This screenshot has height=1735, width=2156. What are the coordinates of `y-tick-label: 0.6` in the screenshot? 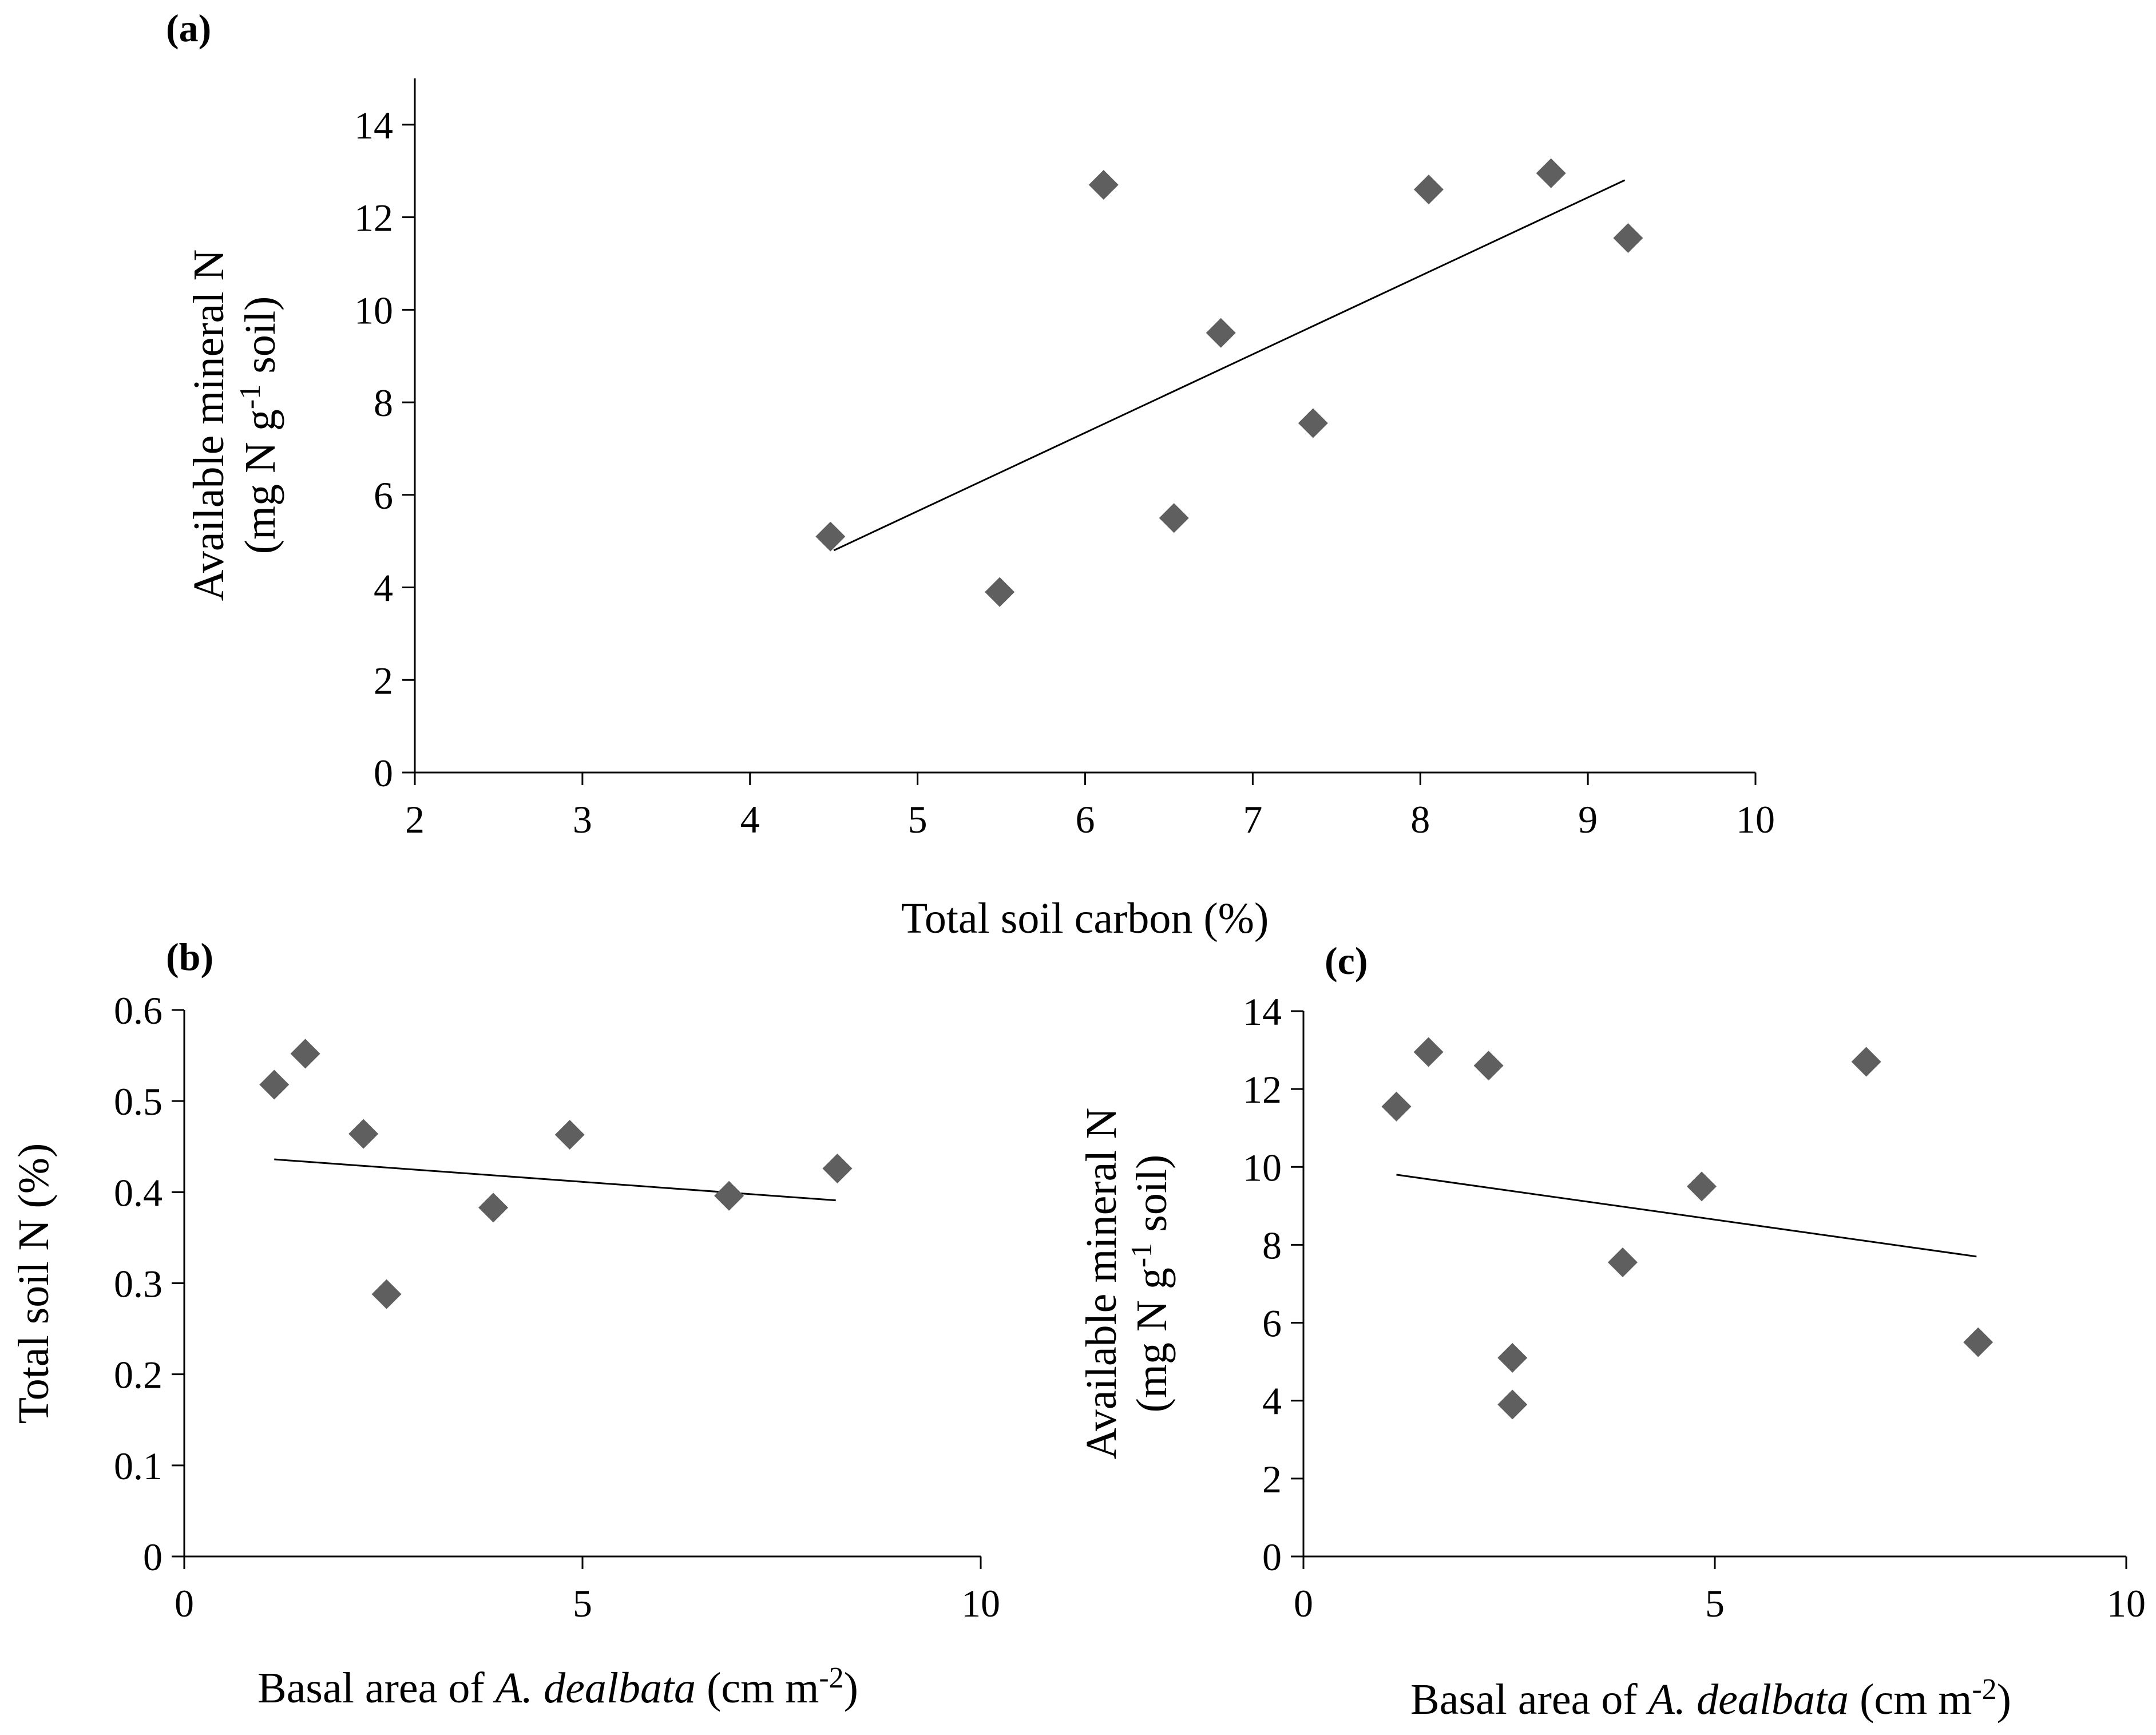 It's located at (138, 1010).